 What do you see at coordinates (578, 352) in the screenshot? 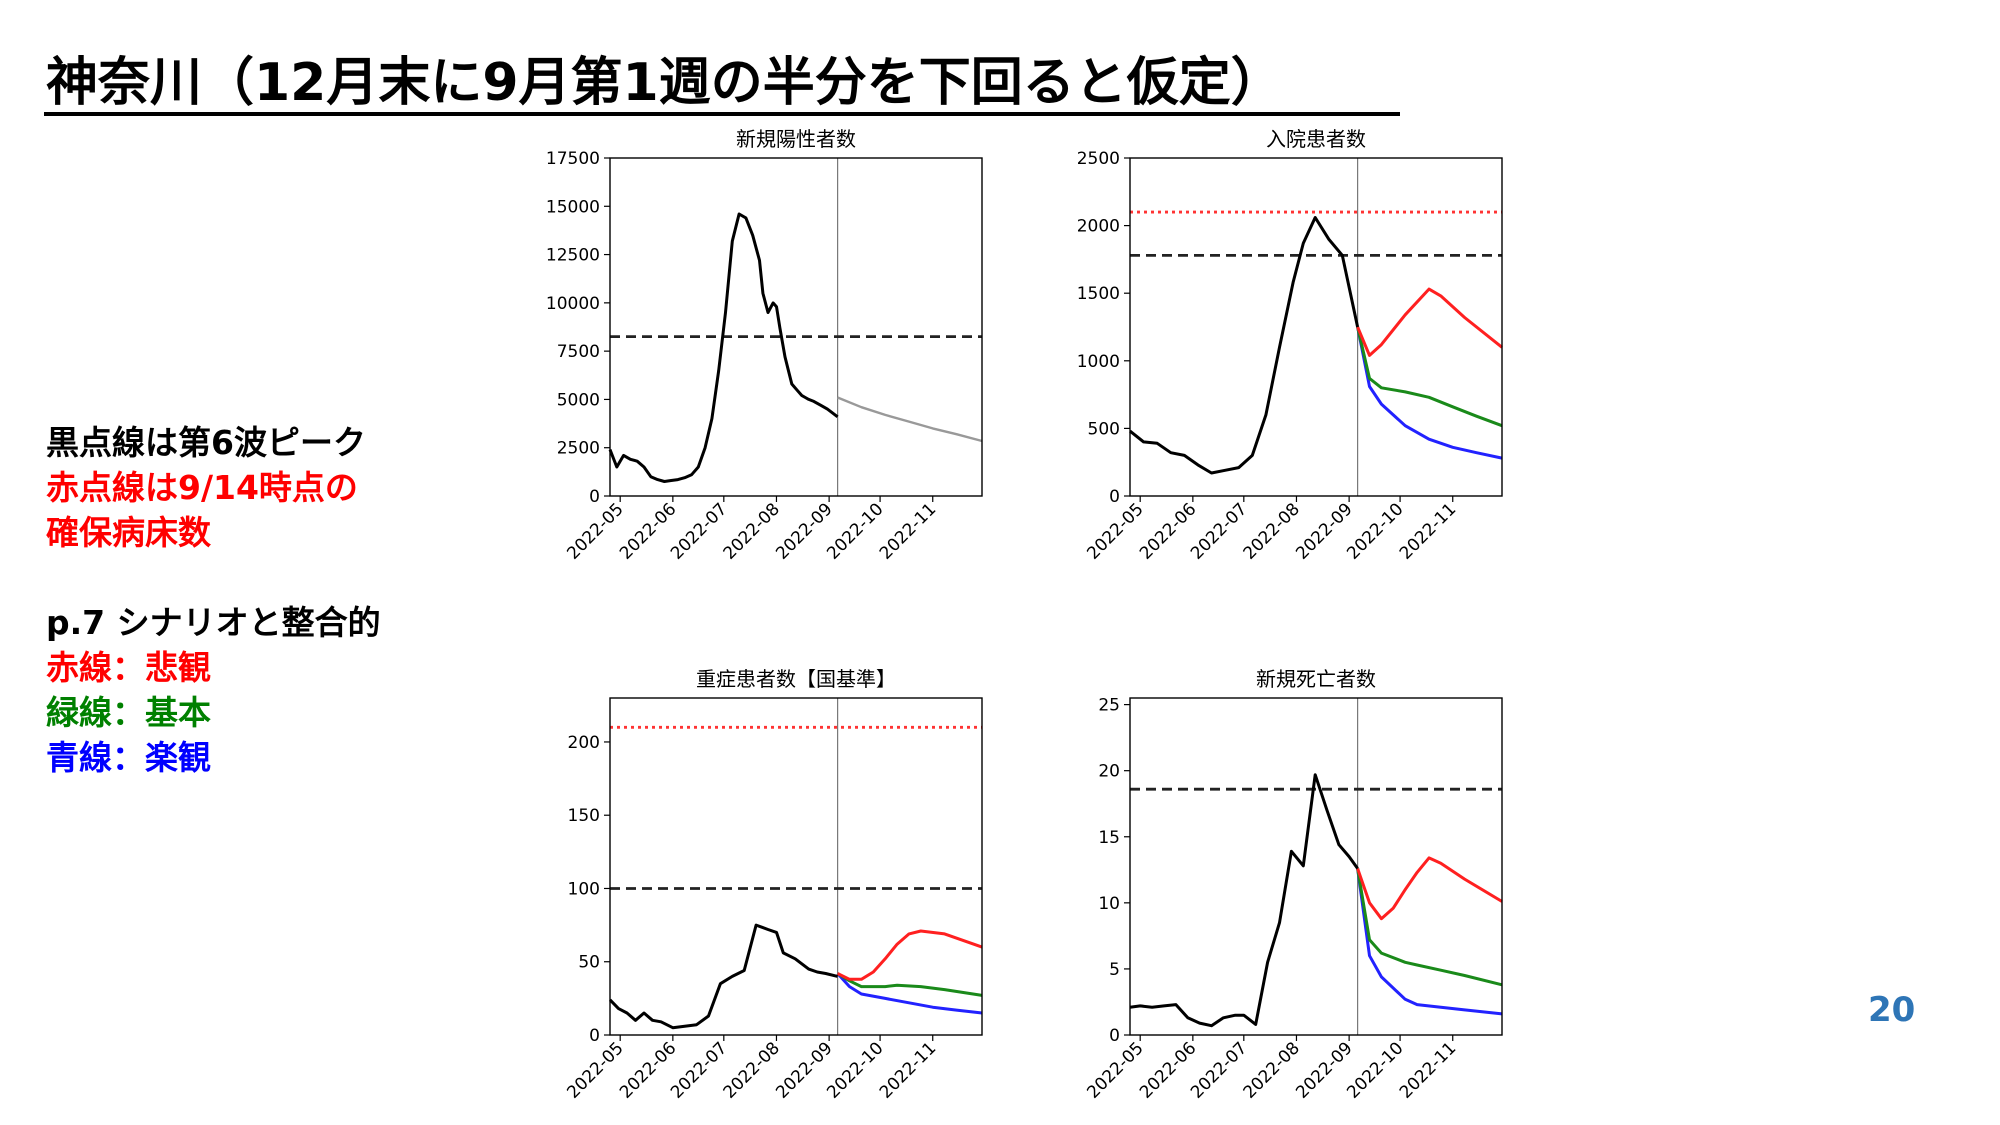
I see `y-tick-label: 7500` at bounding box center [578, 352].